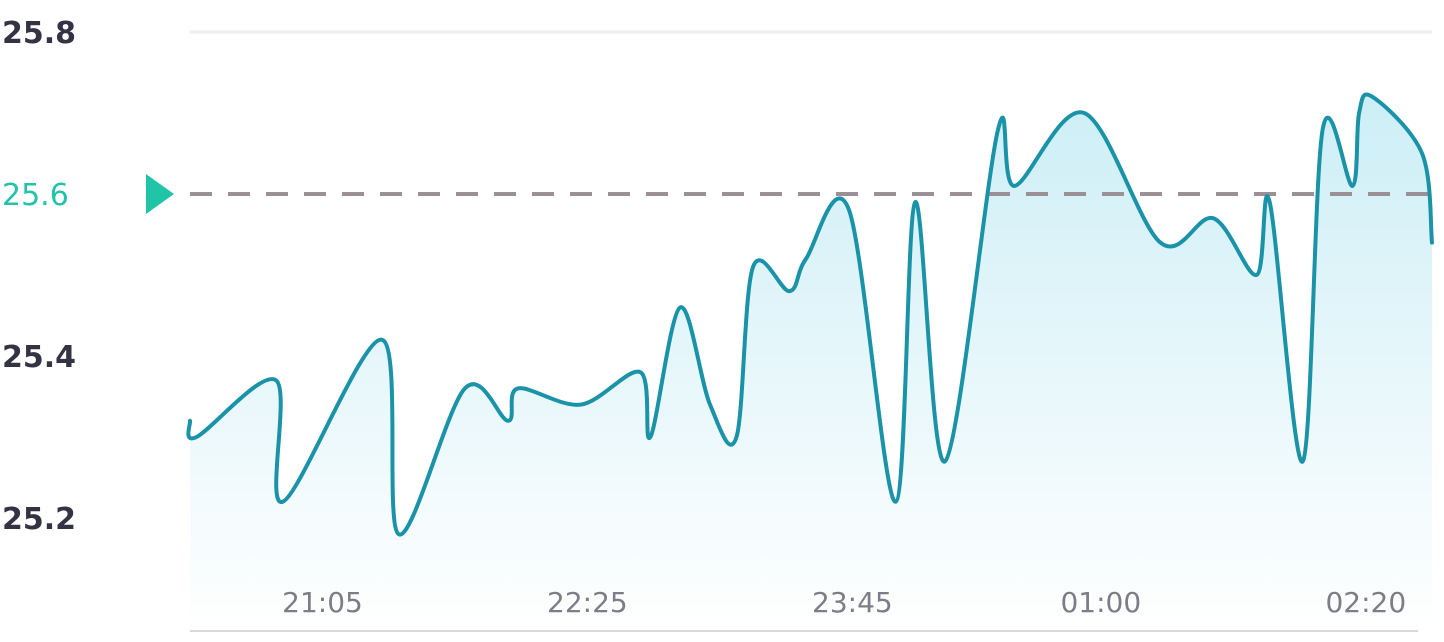  What do you see at coordinates (35, 195) in the screenshot?
I see `y-tick-label-current-value: 25.6` at bounding box center [35, 195].